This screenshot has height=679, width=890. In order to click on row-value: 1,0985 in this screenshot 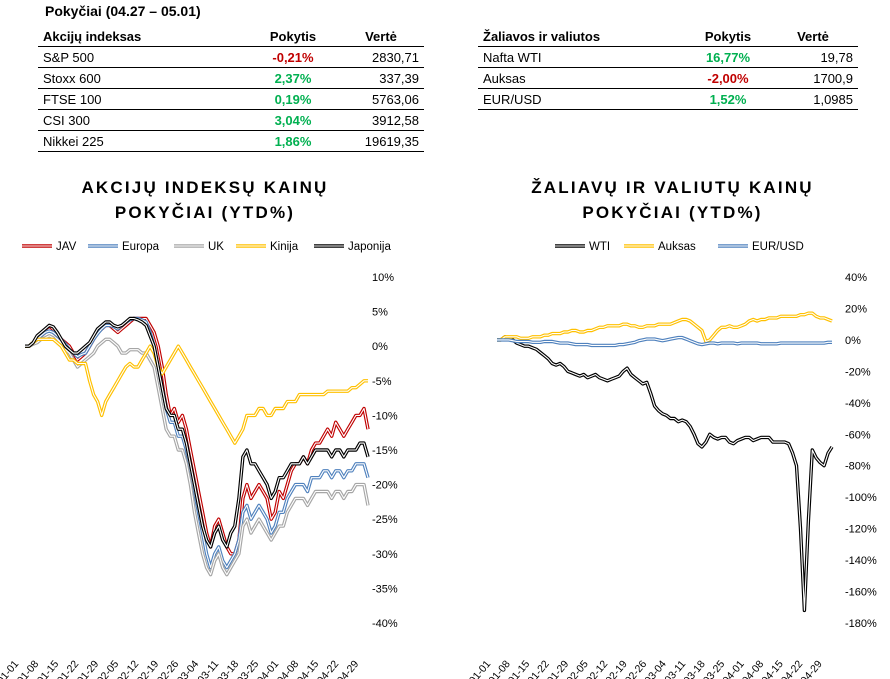, I will do `click(813, 99)`.